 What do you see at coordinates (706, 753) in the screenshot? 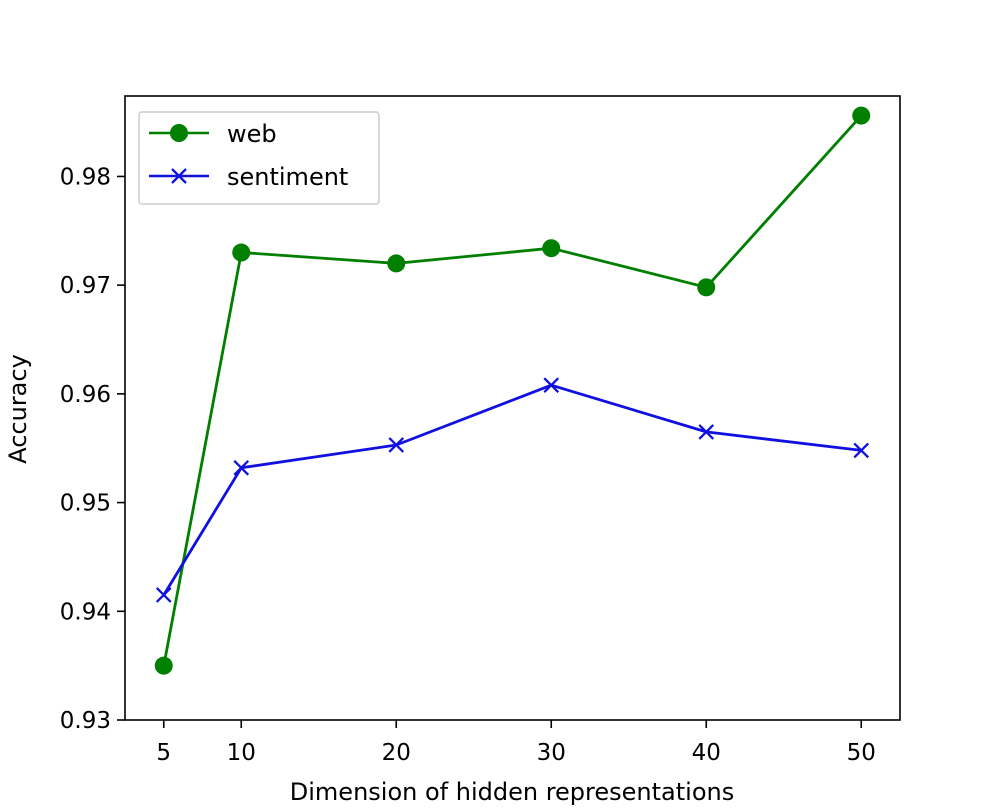
I see `x-tick-label: 40` at bounding box center [706, 753].